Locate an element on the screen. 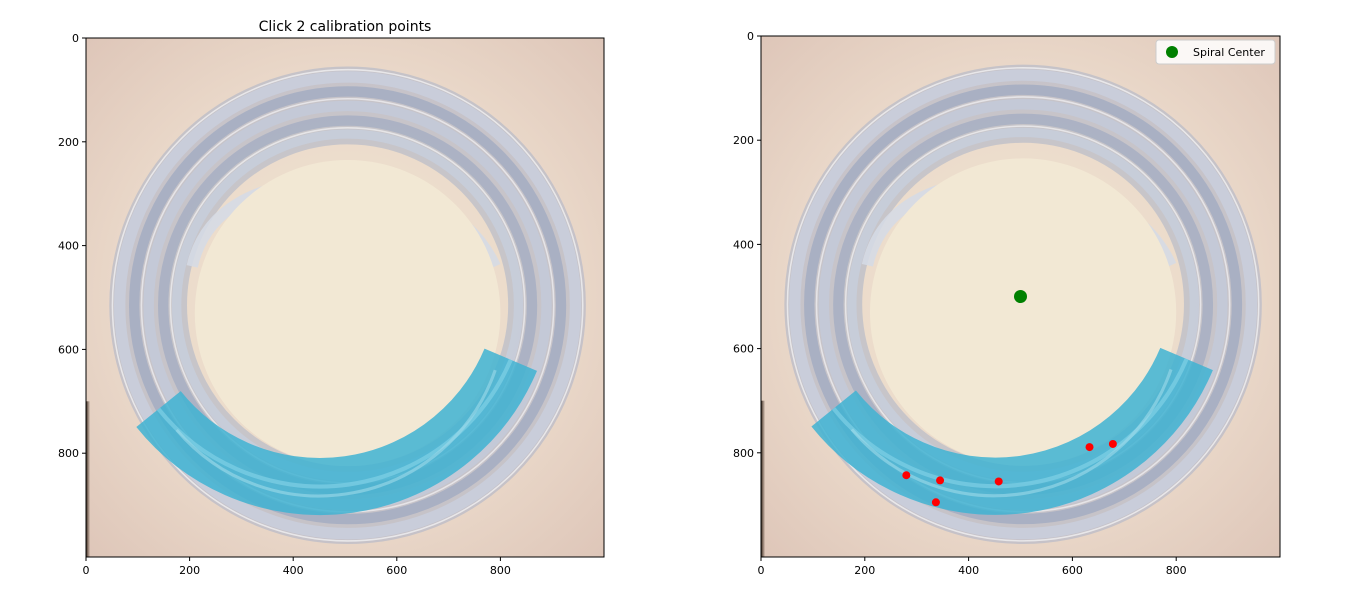  right-y-tick-label: 200 is located at coordinates (743, 140).